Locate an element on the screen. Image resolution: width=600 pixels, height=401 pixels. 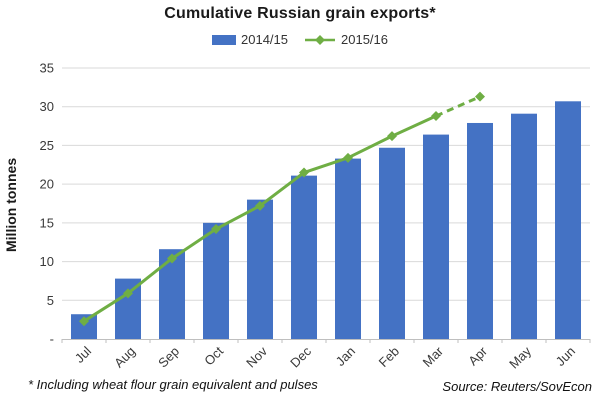
bar-dec is located at coordinates (304, 257).